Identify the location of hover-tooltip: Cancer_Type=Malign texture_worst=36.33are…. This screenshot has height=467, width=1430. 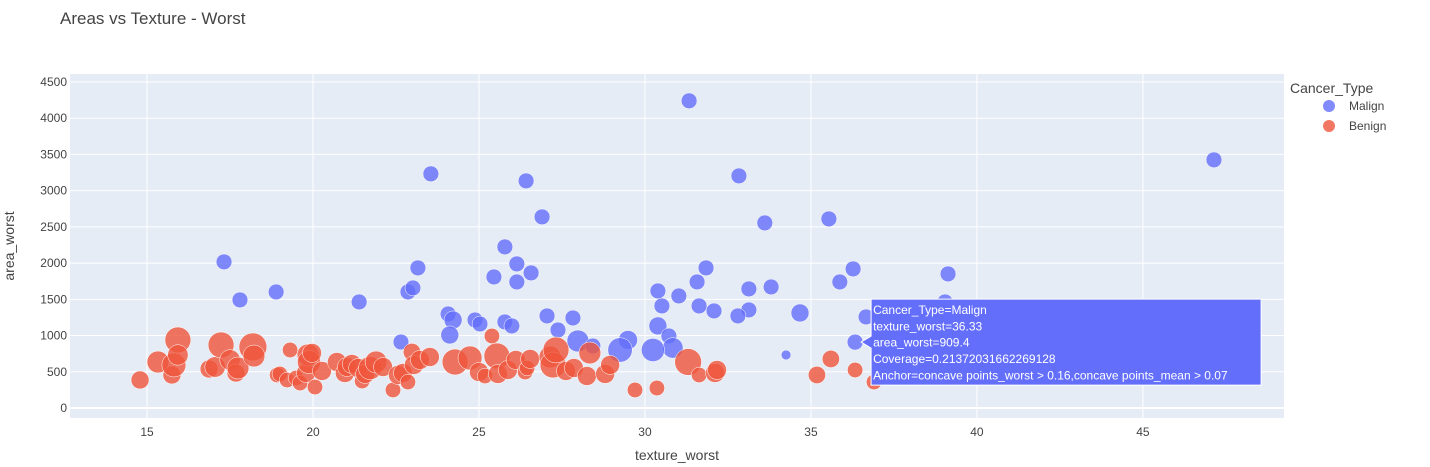
(1061, 342).